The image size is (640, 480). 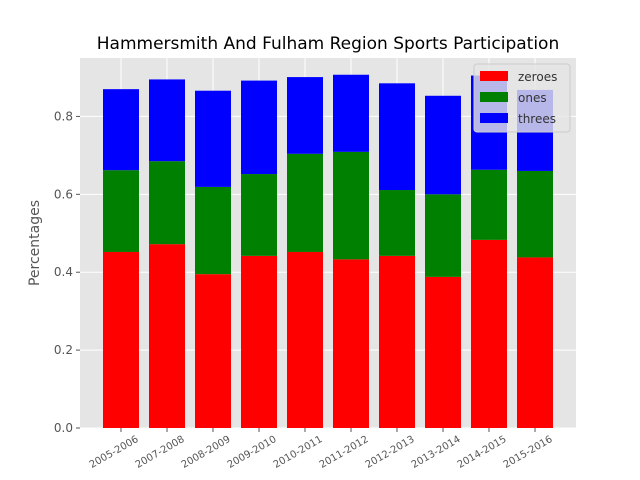 What do you see at coordinates (305, 339) in the screenshot?
I see `bar-zeroes-2010-2011` at bounding box center [305, 339].